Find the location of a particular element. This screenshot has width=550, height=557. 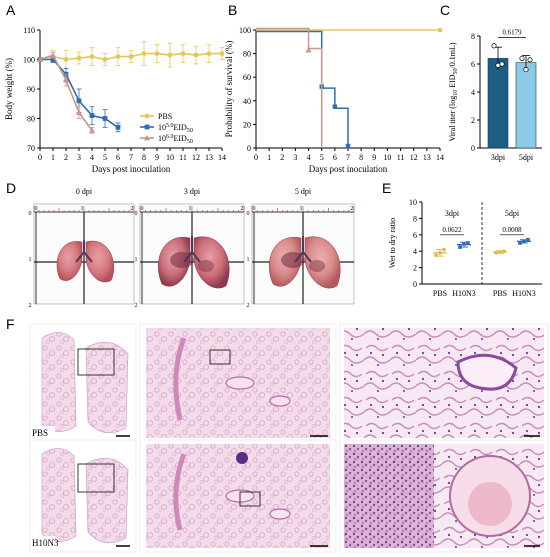

airway is located at coordinates (180, 492).